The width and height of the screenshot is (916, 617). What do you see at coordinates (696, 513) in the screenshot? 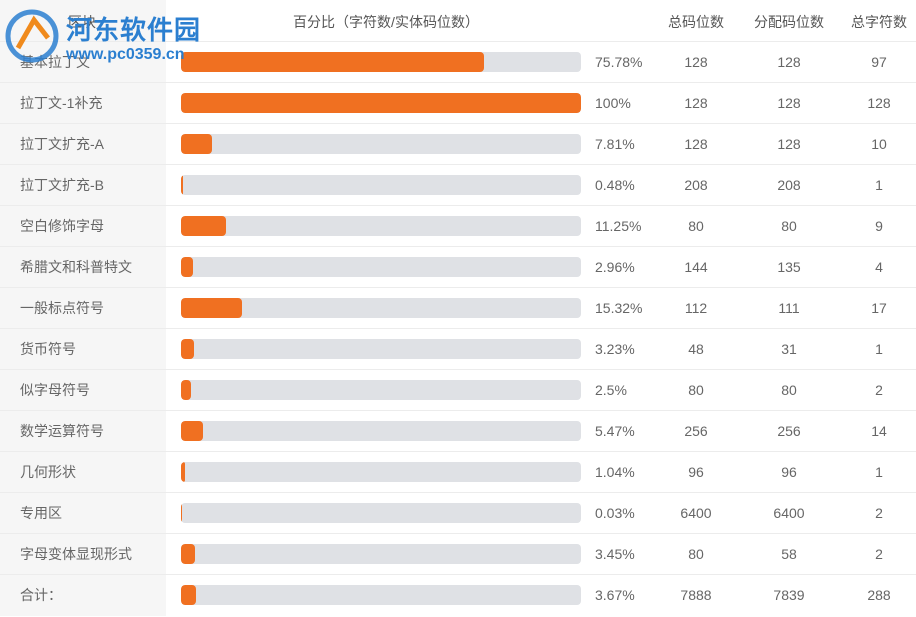
I see `total-codes: 6400` at bounding box center [696, 513].